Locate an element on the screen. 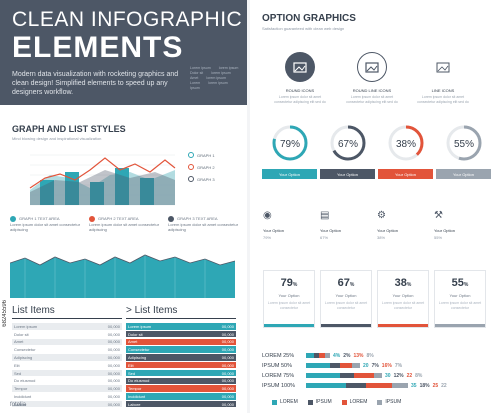 Image resolution: width=500 pixels, height=413 pixels. pin-icon is located at coordinates (191, 179).